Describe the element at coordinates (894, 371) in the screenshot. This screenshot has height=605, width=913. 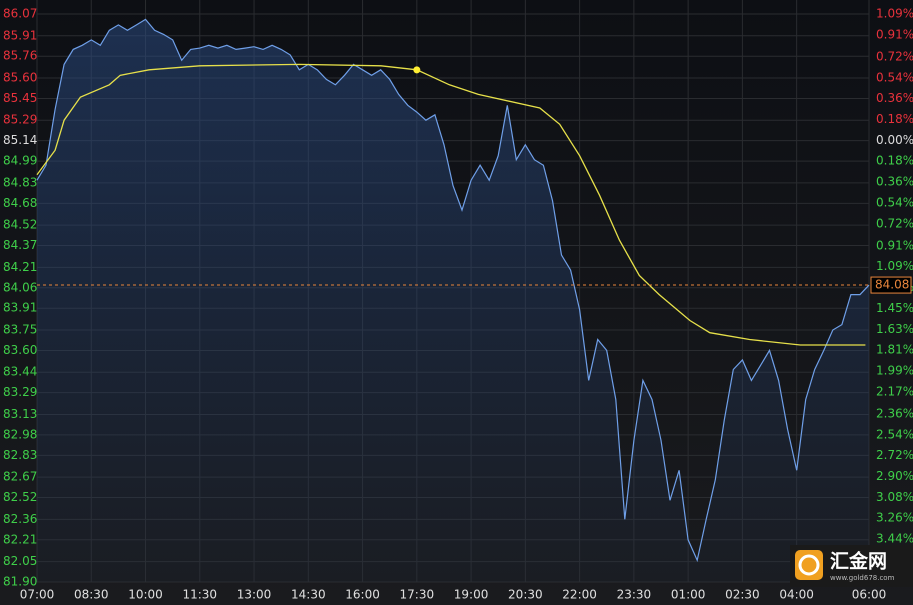
I see `y2-tick-label: 1.99%` at that location.